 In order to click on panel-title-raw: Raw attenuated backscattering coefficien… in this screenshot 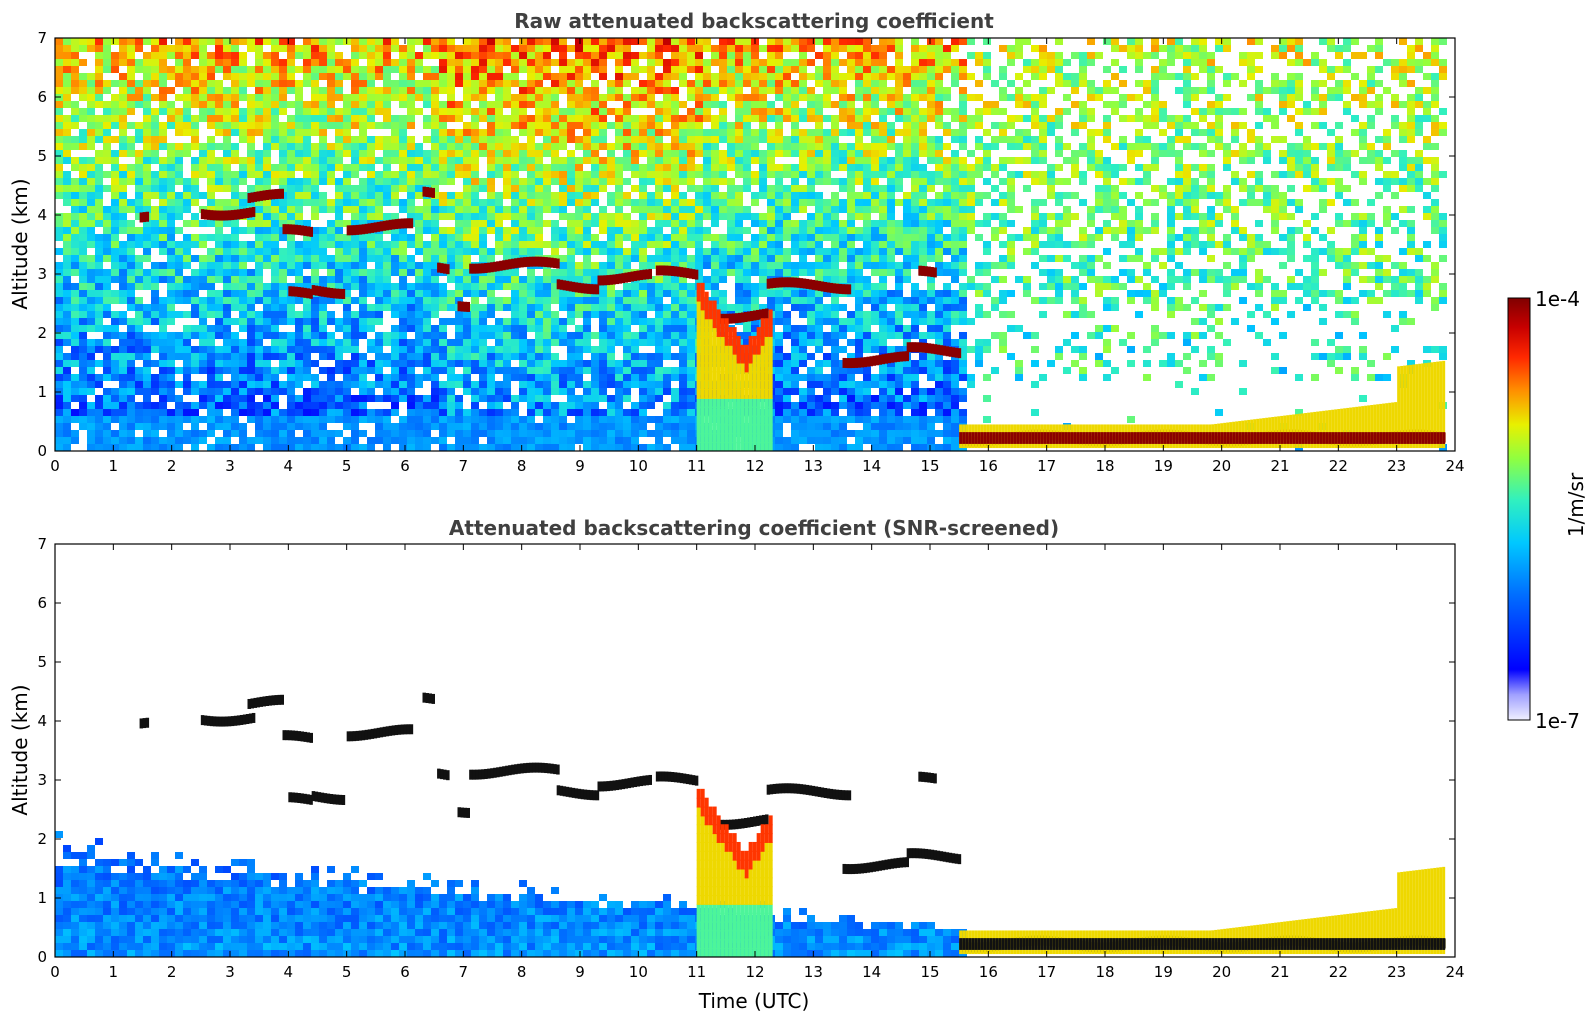, I will do `click(754, 21)`.